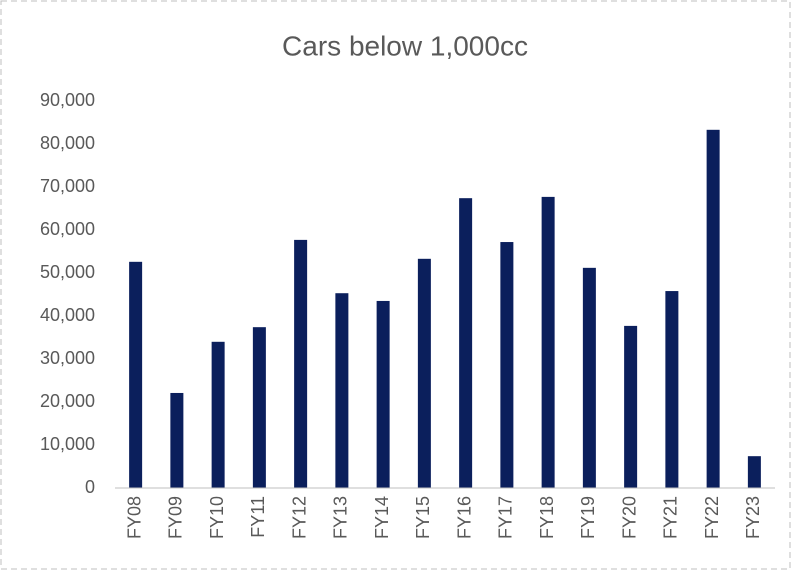 The height and width of the screenshot is (570, 791). What do you see at coordinates (67, 186) in the screenshot?
I see `y-tick-label: 70,000` at bounding box center [67, 186].